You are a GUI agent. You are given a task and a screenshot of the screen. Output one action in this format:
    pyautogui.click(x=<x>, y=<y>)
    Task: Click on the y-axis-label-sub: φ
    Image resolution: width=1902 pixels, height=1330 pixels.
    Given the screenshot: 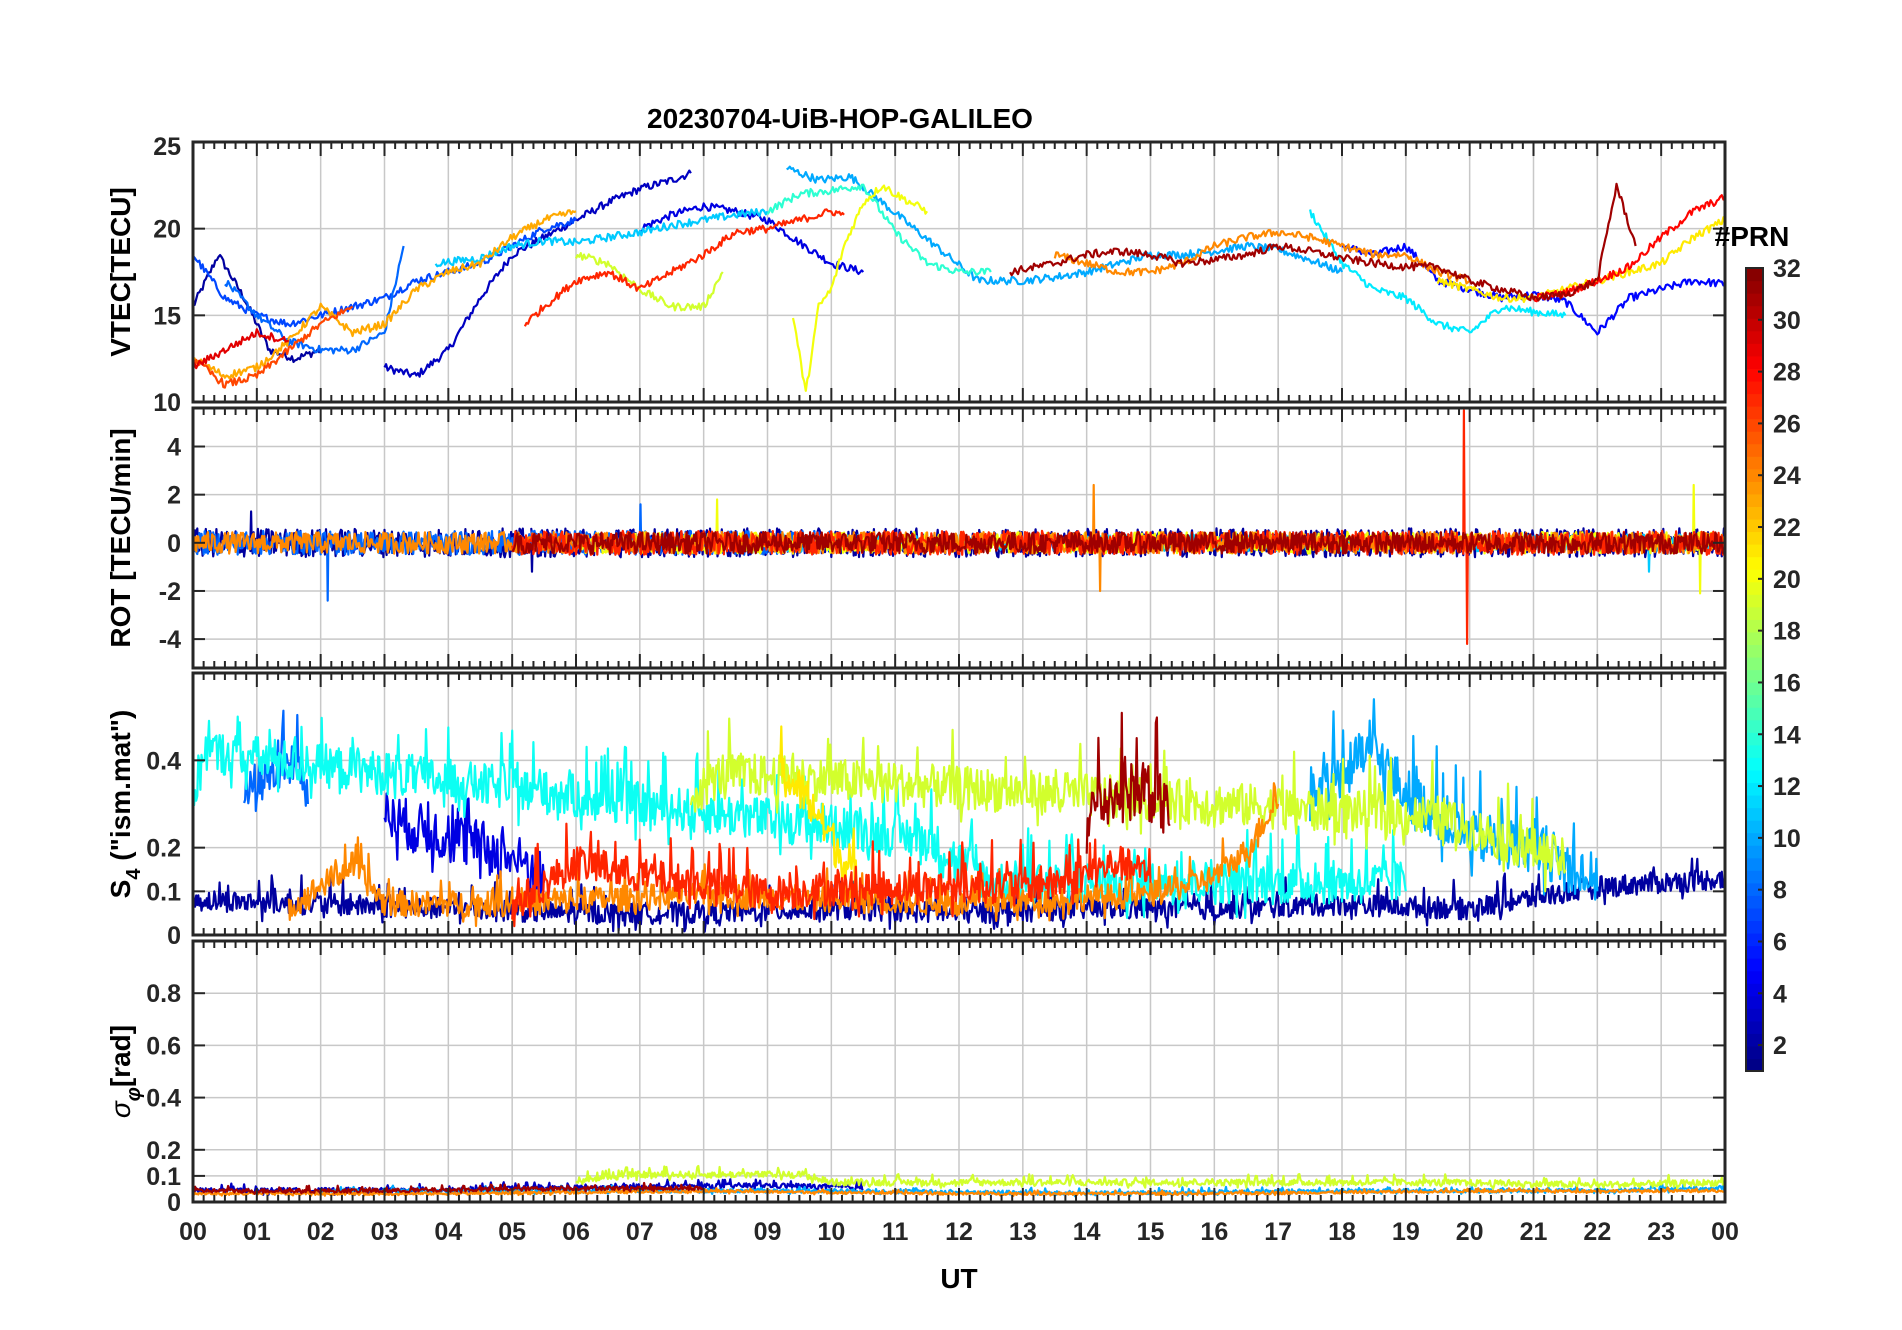 What is the action you would take?
    pyautogui.click(x=134, y=1094)
    